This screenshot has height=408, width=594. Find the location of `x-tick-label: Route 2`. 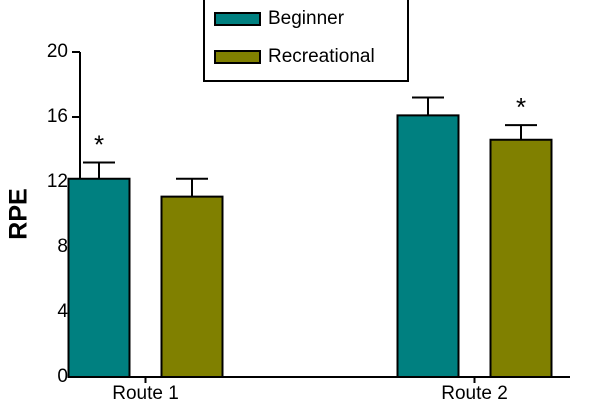

x-tick-label: Route 2 is located at coordinates (474, 393).